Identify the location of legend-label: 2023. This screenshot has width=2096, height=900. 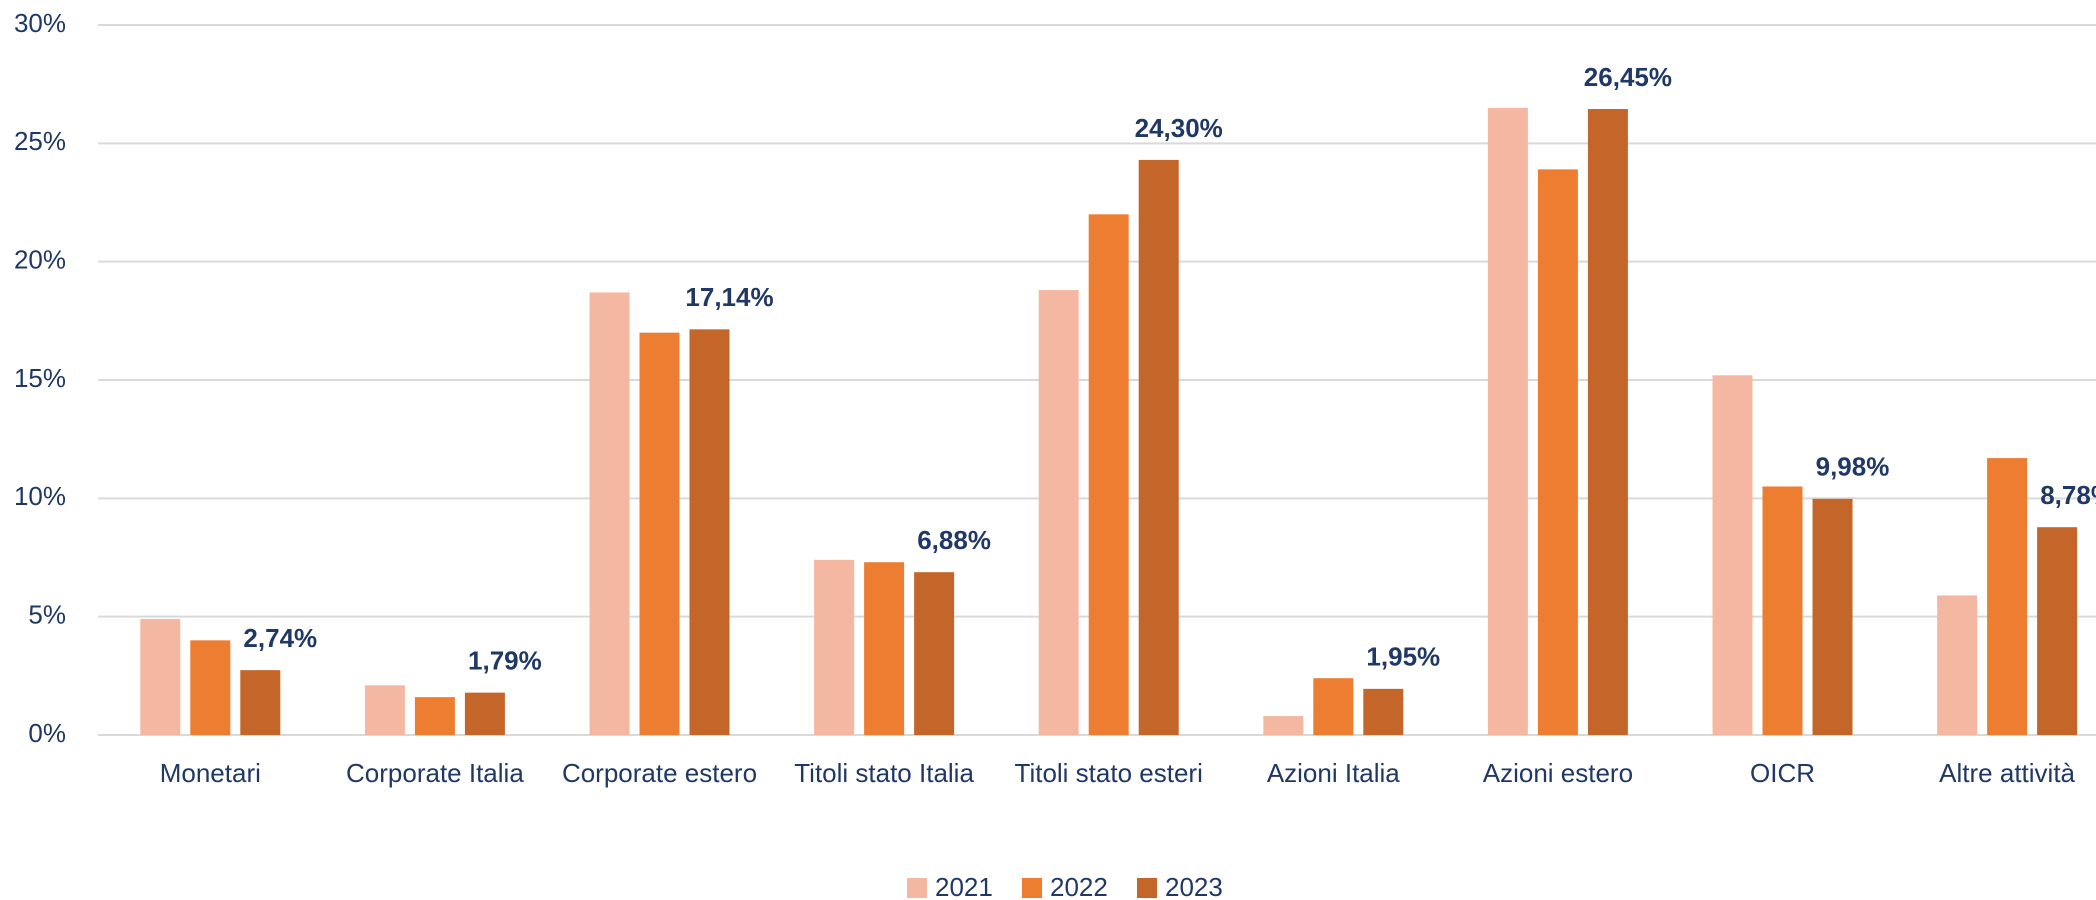
(1194, 886).